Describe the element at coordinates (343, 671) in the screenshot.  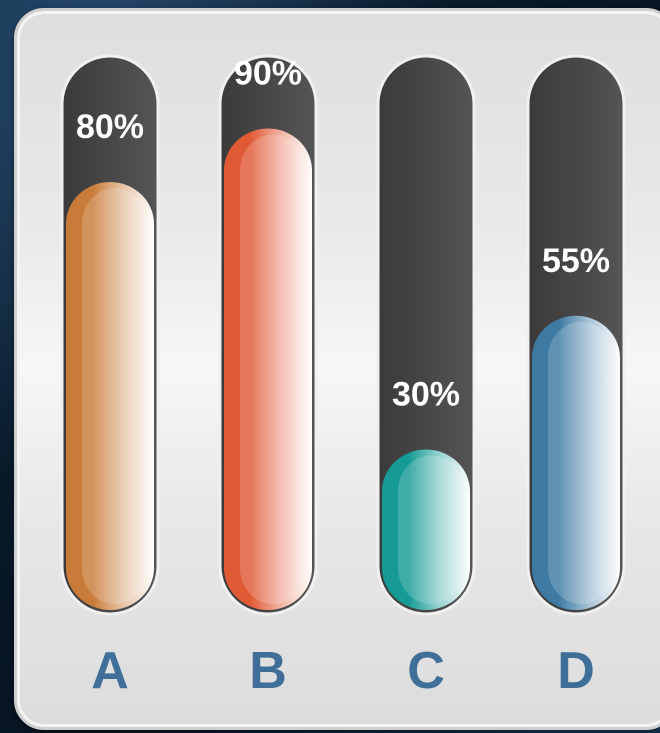
I see `category-labels: A B C D` at that location.